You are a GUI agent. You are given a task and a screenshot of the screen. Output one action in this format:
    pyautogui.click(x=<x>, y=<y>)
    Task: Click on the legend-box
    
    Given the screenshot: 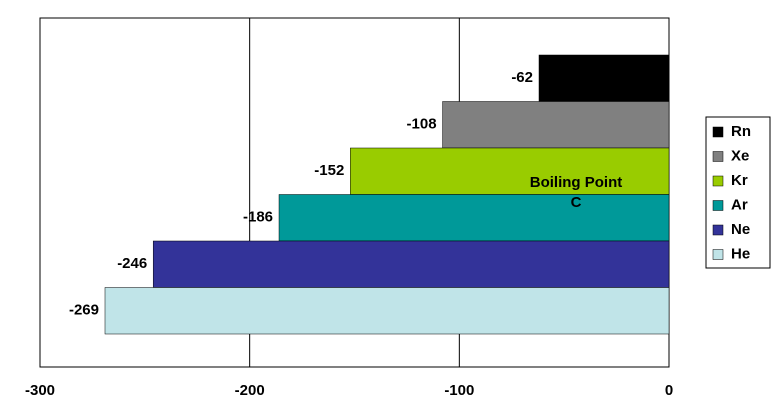 What is the action you would take?
    pyautogui.click(x=738, y=192)
    